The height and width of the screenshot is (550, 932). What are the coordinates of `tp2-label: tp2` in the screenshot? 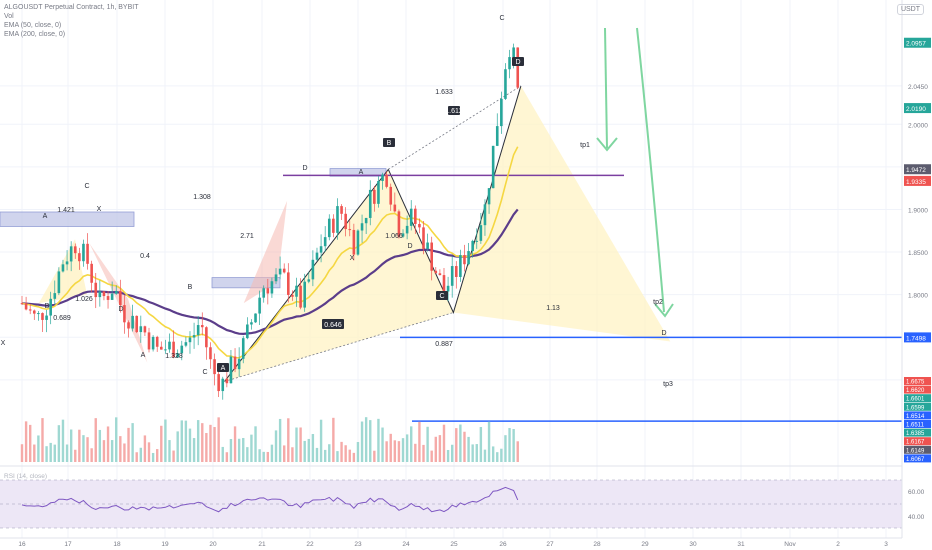 It's located at (658, 302).